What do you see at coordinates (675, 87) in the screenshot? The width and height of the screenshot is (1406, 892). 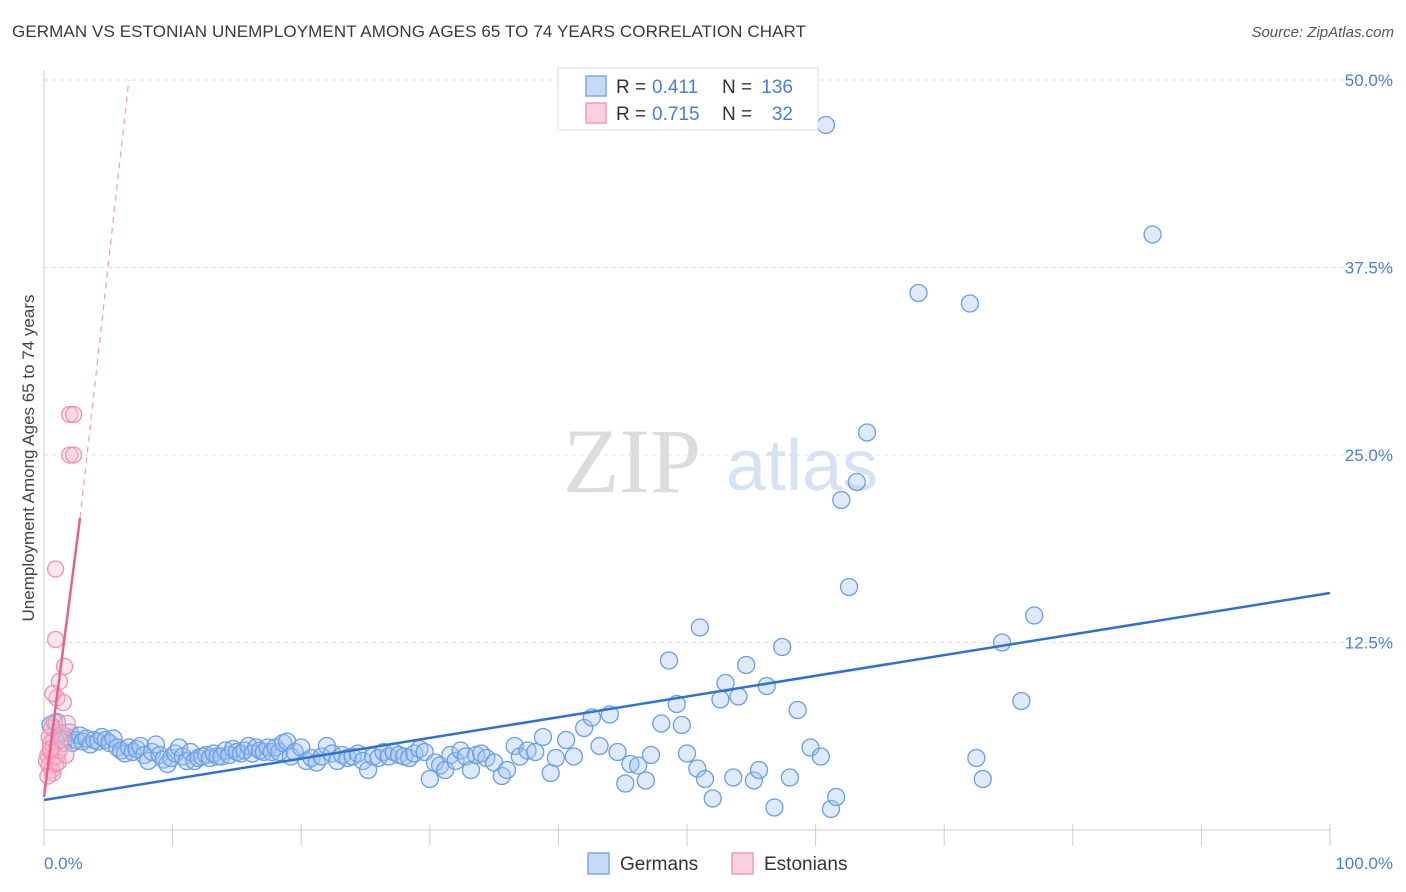 I see `legend-r-value-germans: 0.411` at bounding box center [675, 87].